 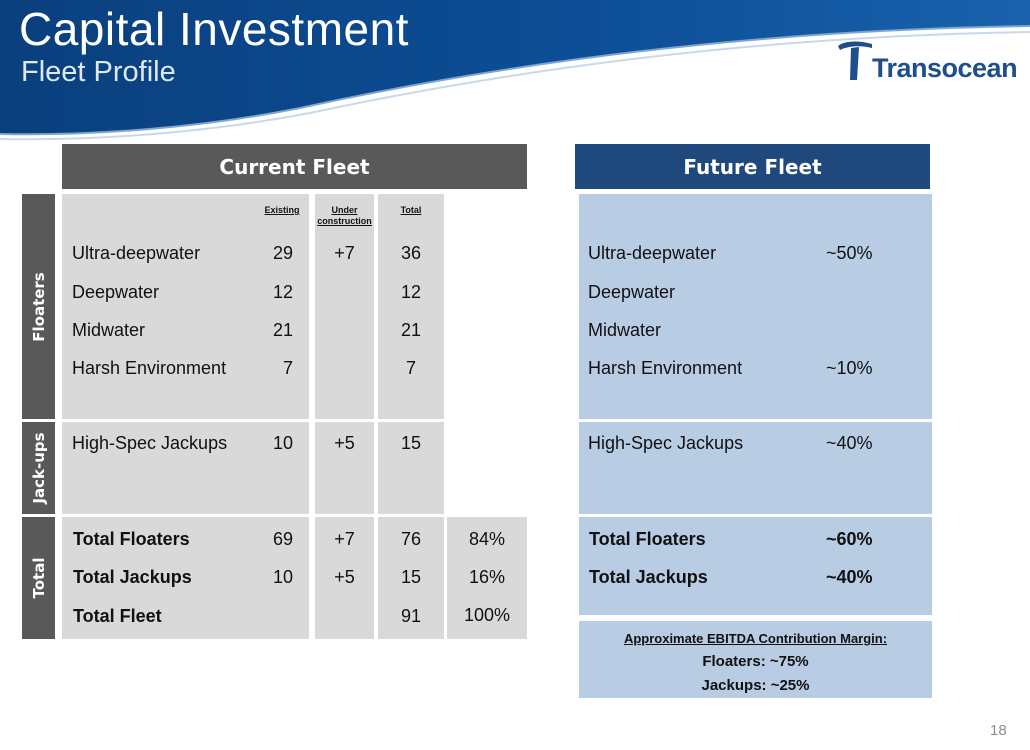 What do you see at coordinates (132, 577) in the screenshot?
I see `current-total-label: Total Jackups` at bounding box center [132, 577].